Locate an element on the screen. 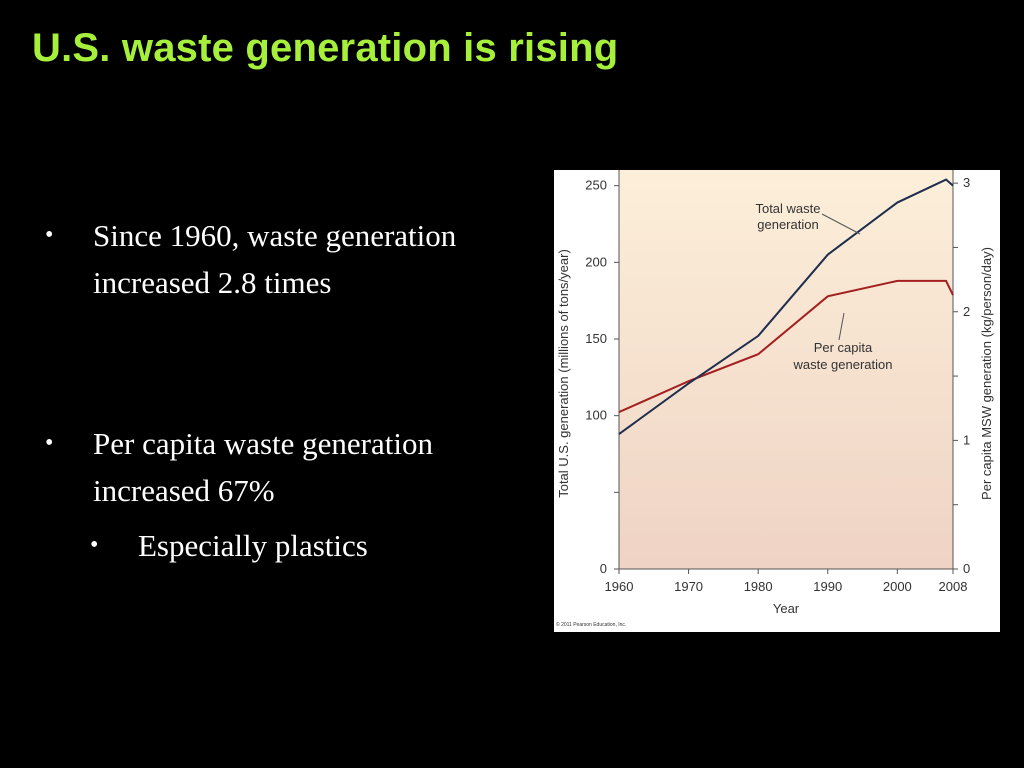 Image resolution: width=1024 pixels, height=768 pixels. slide-title: U.S. waste generation is rising is located at coordinates (325, 48).